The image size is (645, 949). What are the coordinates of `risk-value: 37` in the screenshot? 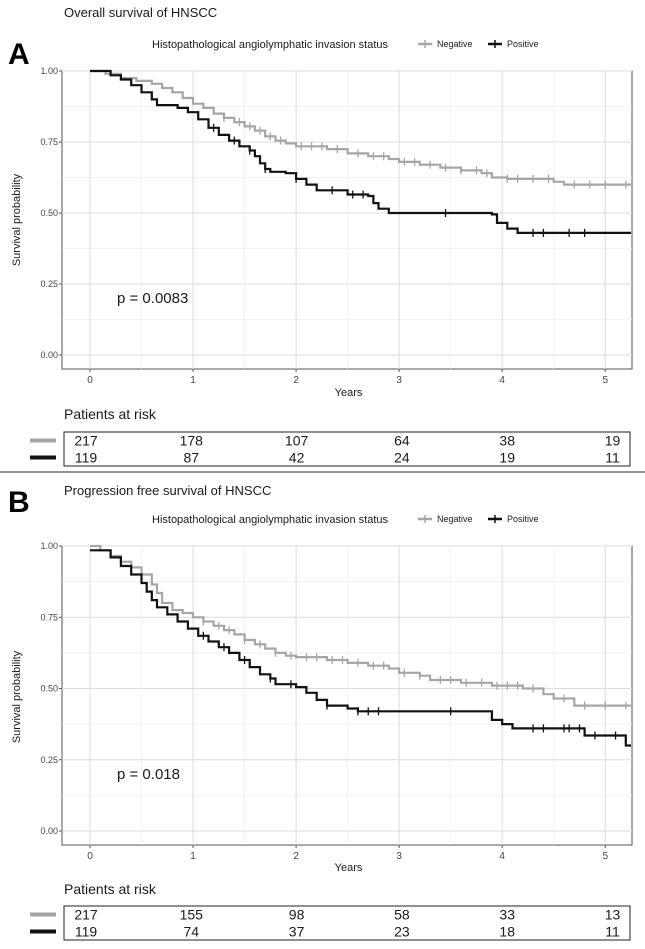 It's located at (297, 932).